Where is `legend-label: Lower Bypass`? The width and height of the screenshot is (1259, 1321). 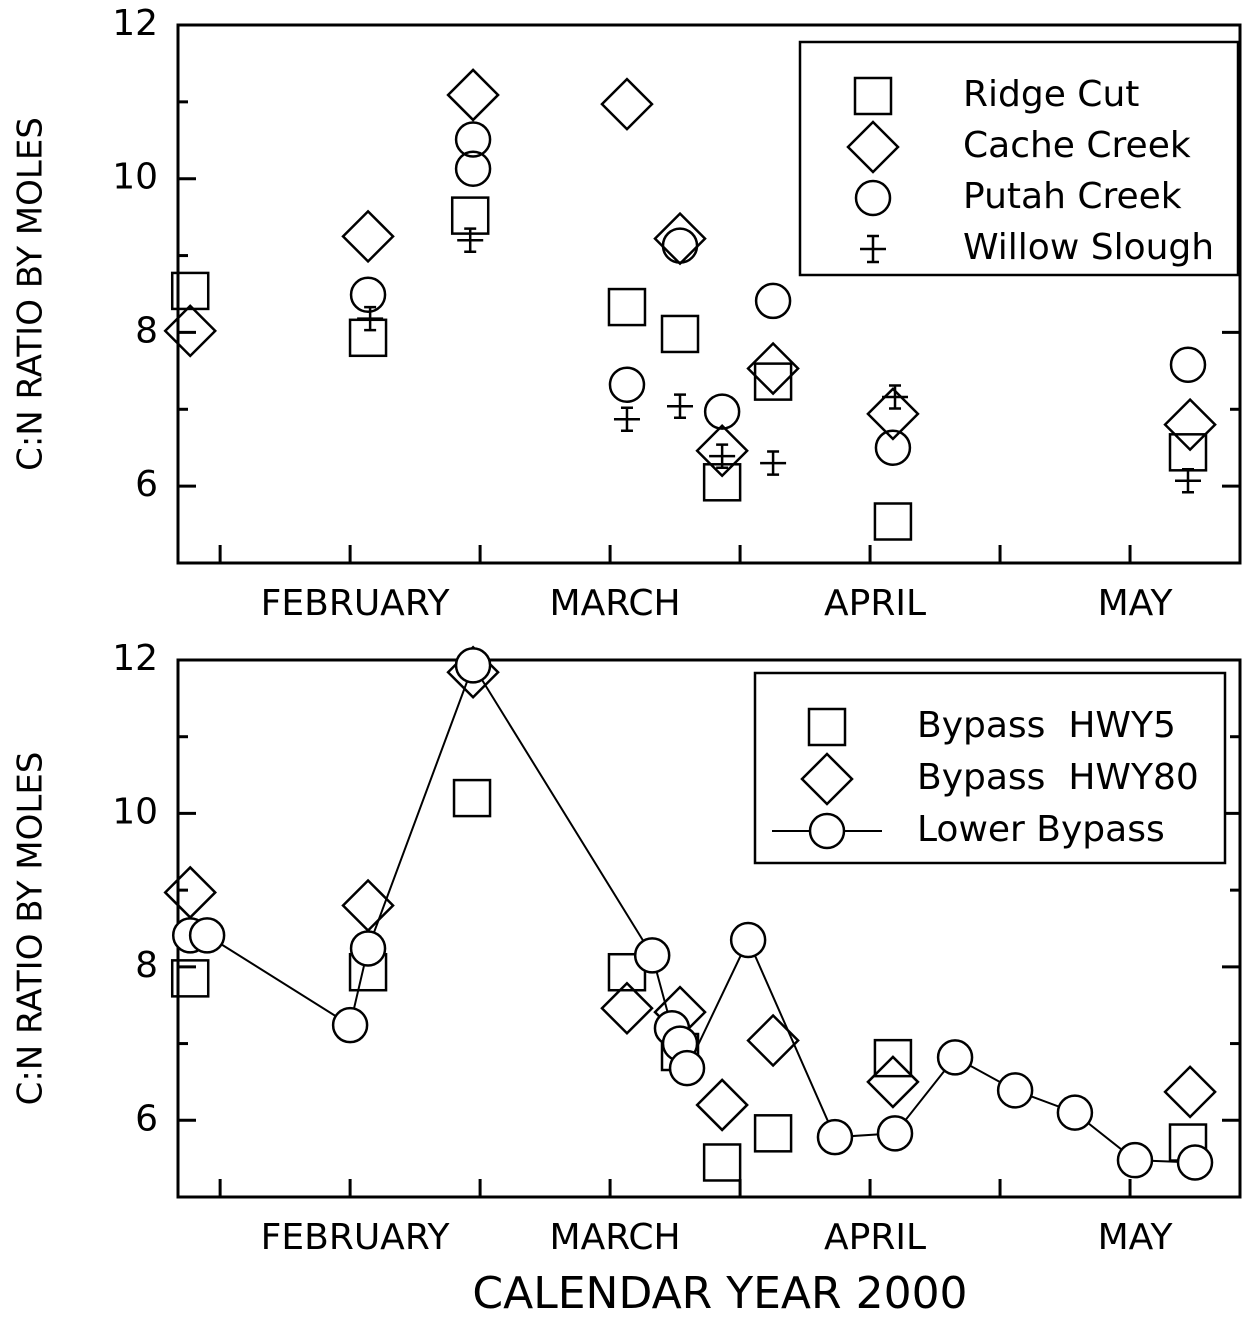
legend-label: Lower Bypass is located at coordinates (1041, 829).